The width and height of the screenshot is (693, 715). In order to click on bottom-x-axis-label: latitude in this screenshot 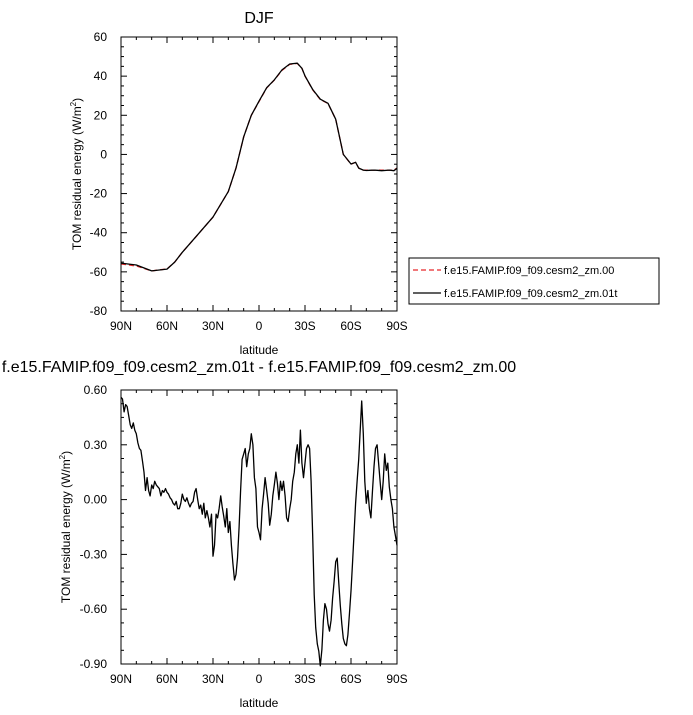, I will do `click(259, 703)`.